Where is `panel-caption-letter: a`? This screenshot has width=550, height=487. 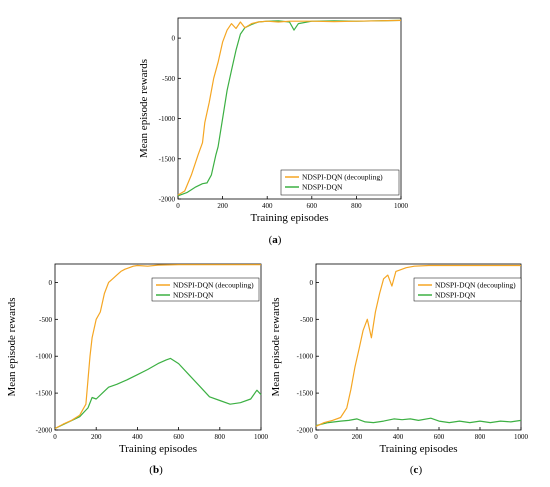 panel-caption-letter: a is located at coordinates (275, 240).